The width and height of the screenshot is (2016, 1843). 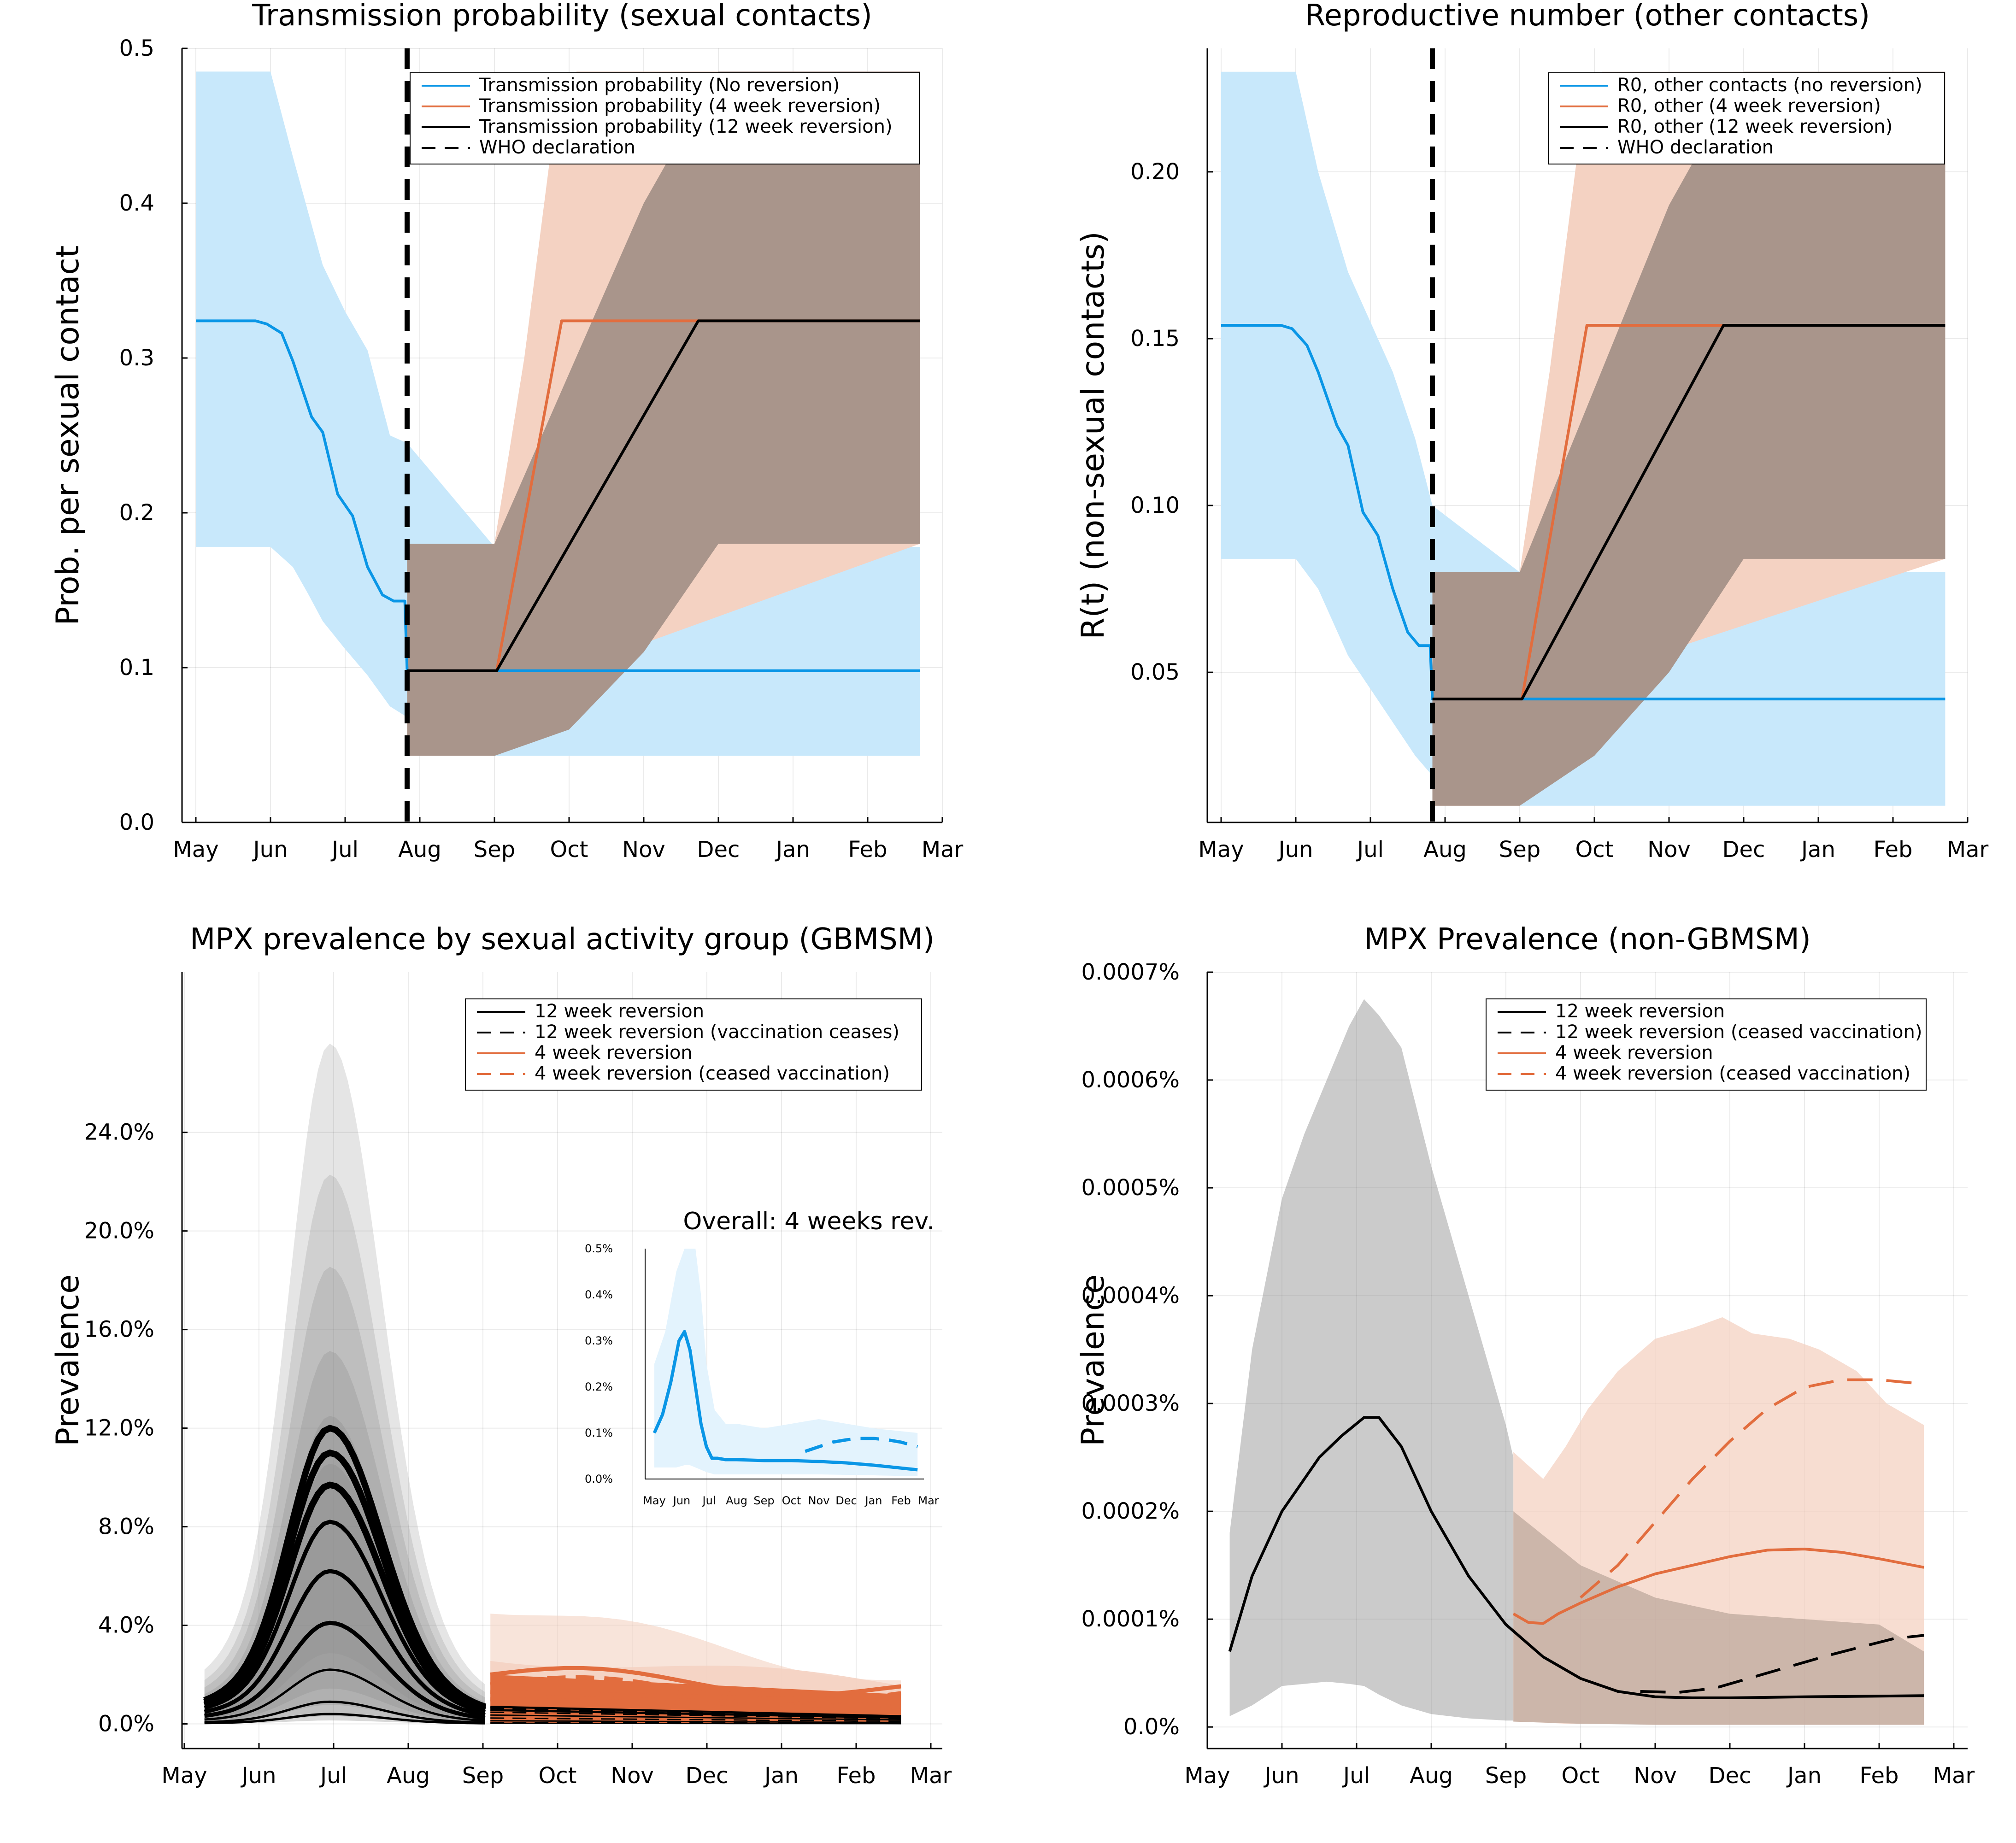 What do you see at coordinates (1634, 1052) in the screenshot?
I see `legend-label: 4 week reversion` at bounding box center [1634, 1052].